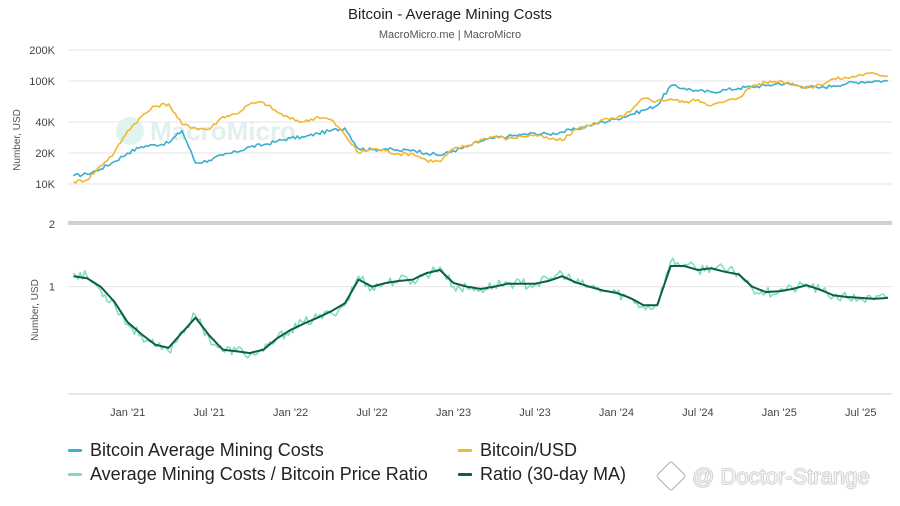 Image resolution: width=900 pixels, height=506 pixels. What do you see at coordinates (453, 413) in the screenshot?
I see `x-tick-label: Jan '23` at bounding box center [453, 413].